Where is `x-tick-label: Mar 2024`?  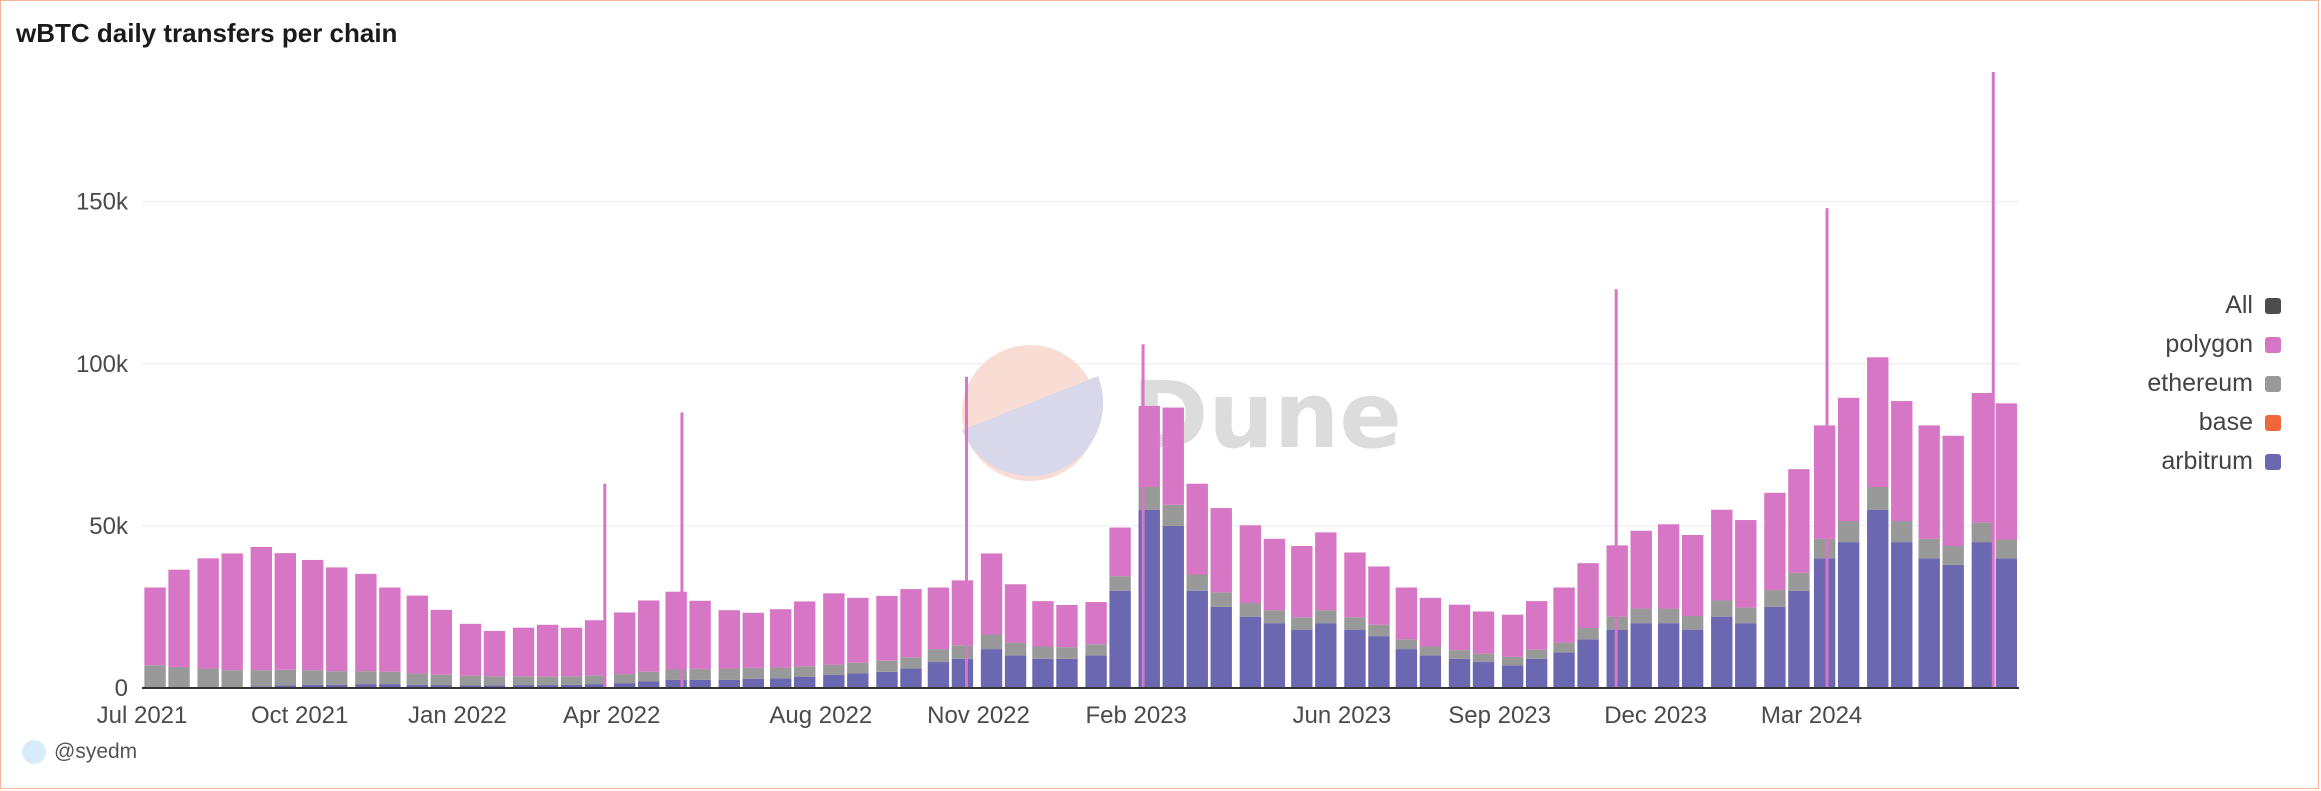 x-tick-label: Mar 2024 is located at coordinates (1811, 715).